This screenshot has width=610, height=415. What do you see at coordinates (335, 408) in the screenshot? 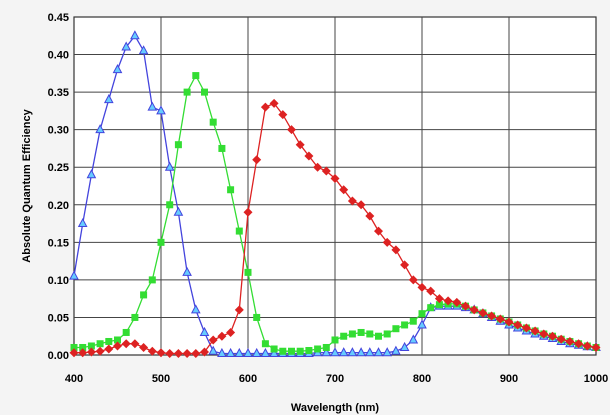
I see `x-axis-title: Wavelength (nm)` at bounding box center [335, 408].